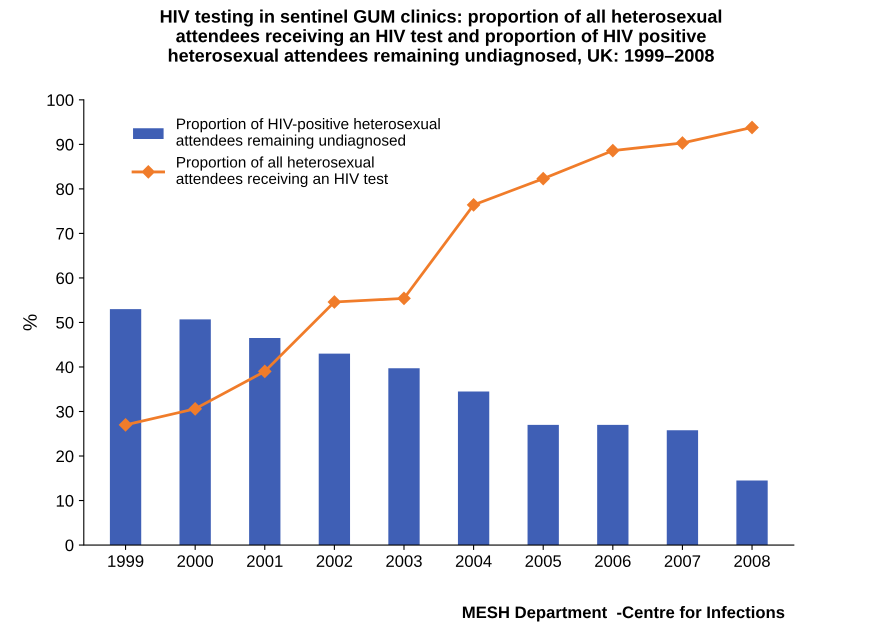 The height and width of the screenshot is (636, 882). I want to click on x-tick-label: 2007, so click(682, 561).